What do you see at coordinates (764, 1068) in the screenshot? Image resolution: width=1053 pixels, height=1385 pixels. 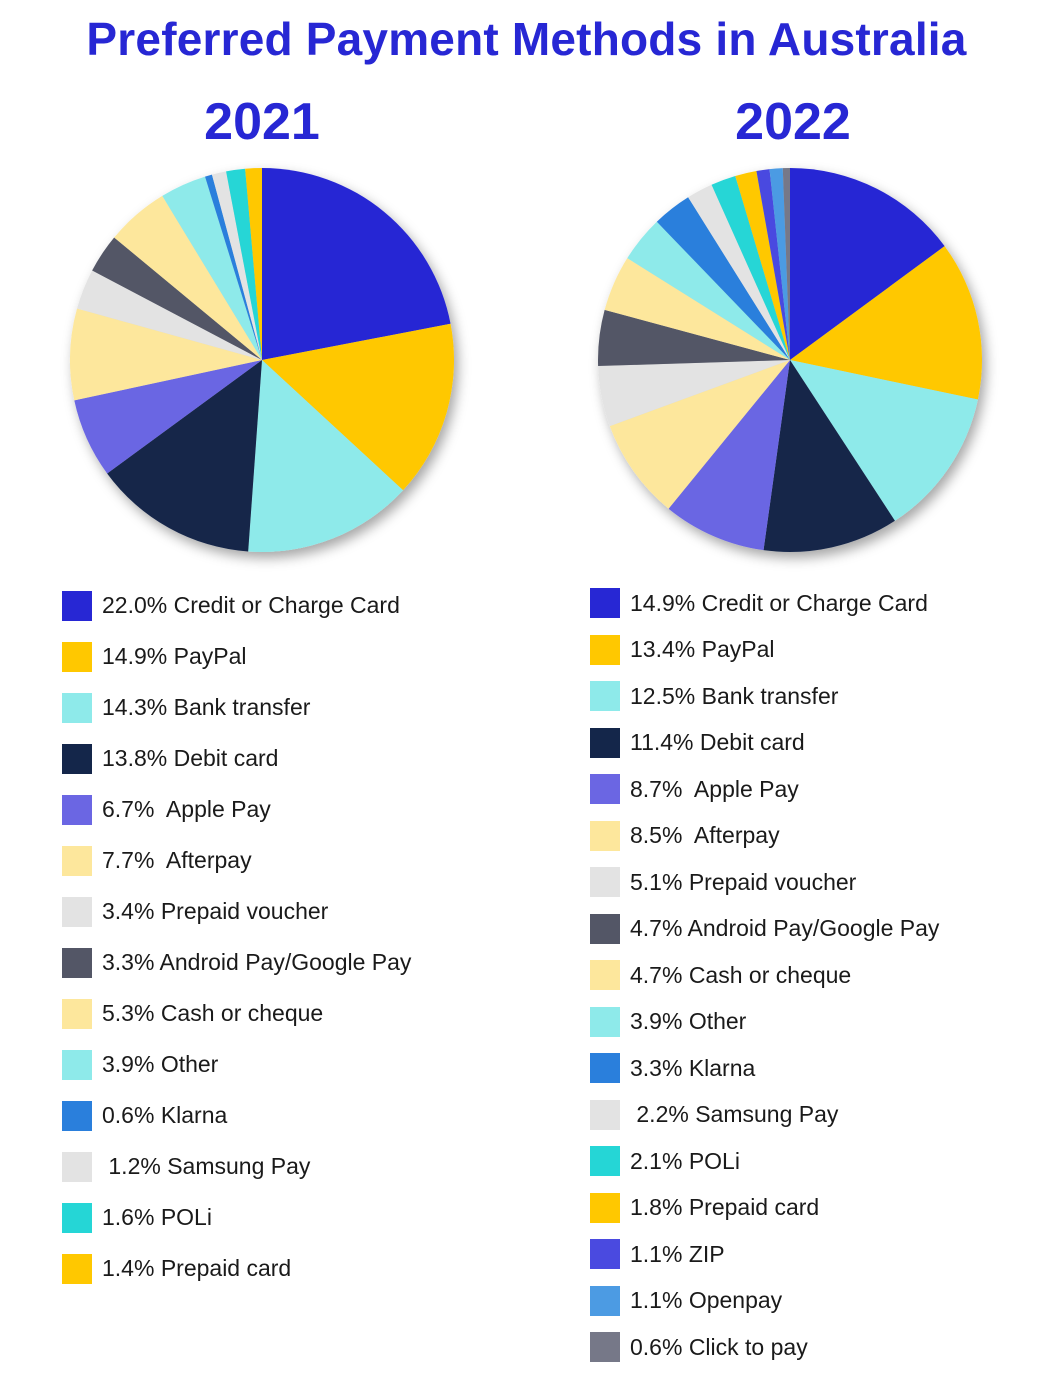 I see `legend-item-2022-klarna: 3.3% Klarna` at bounding box center [764, 1068].